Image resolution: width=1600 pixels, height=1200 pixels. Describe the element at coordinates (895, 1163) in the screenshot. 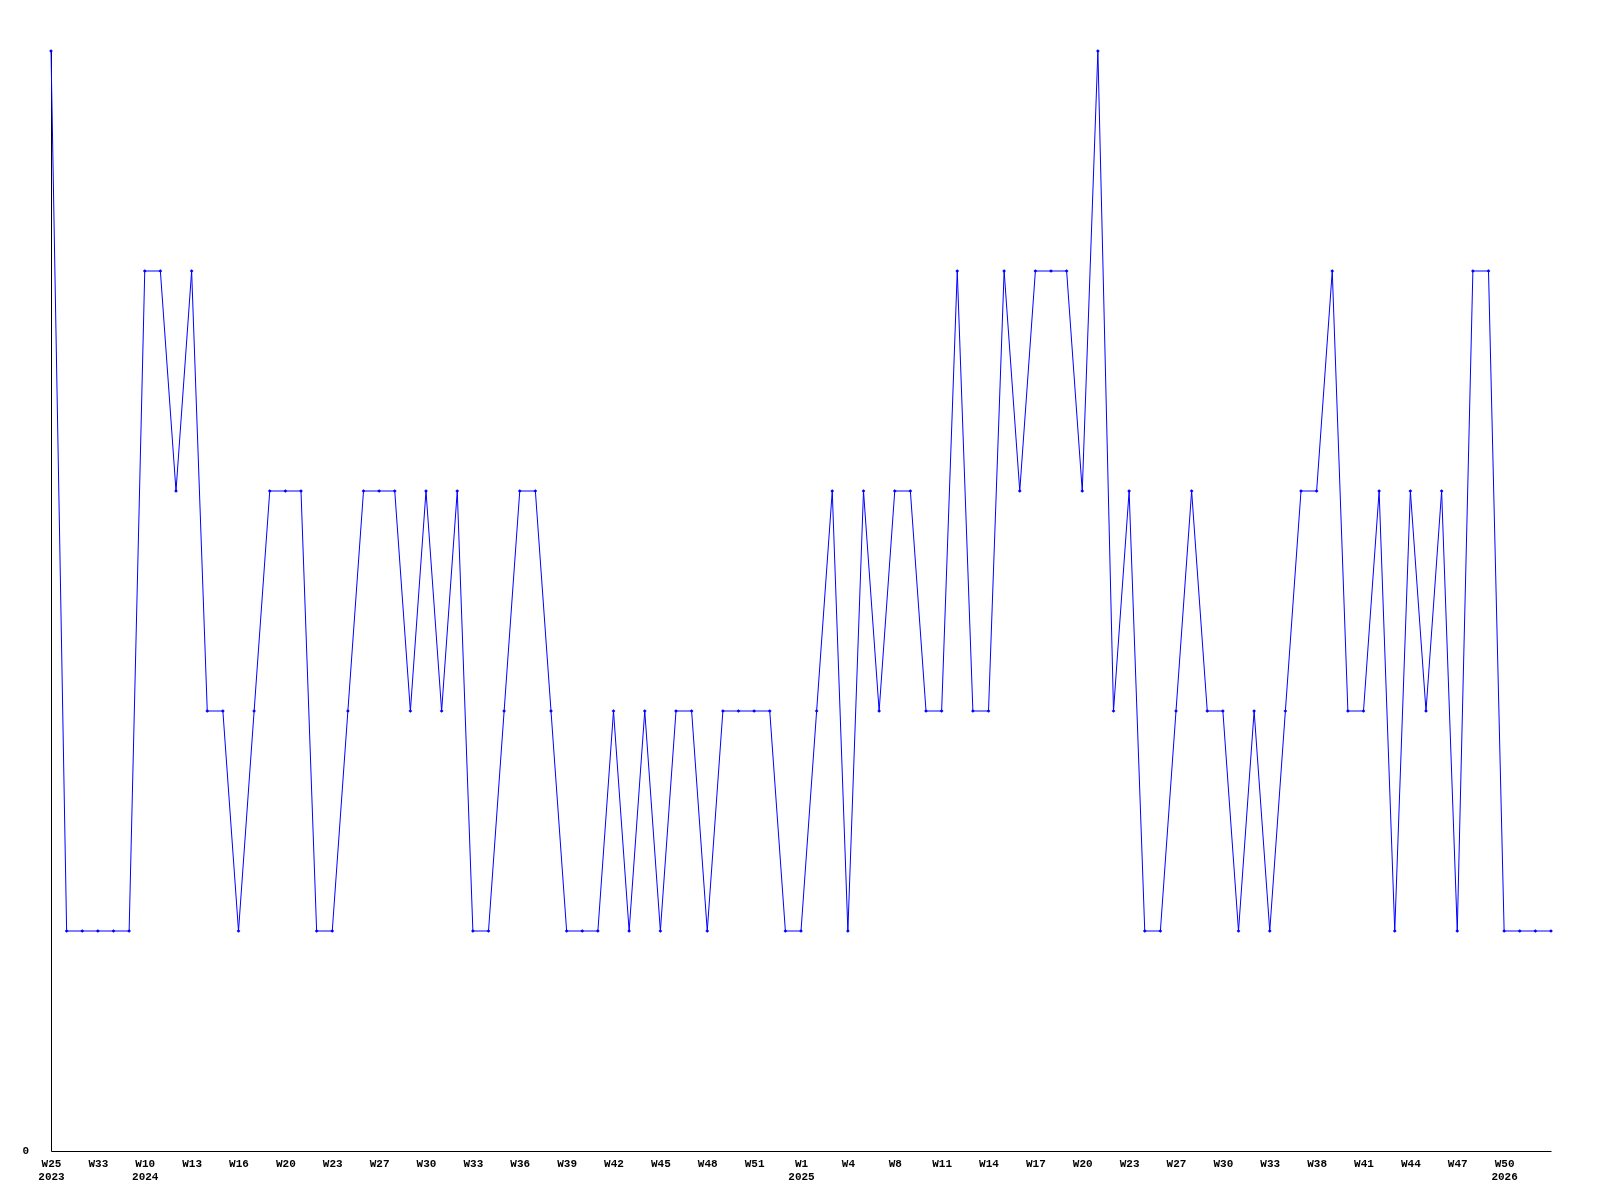

I see `x-tick-label: W8` at that location.